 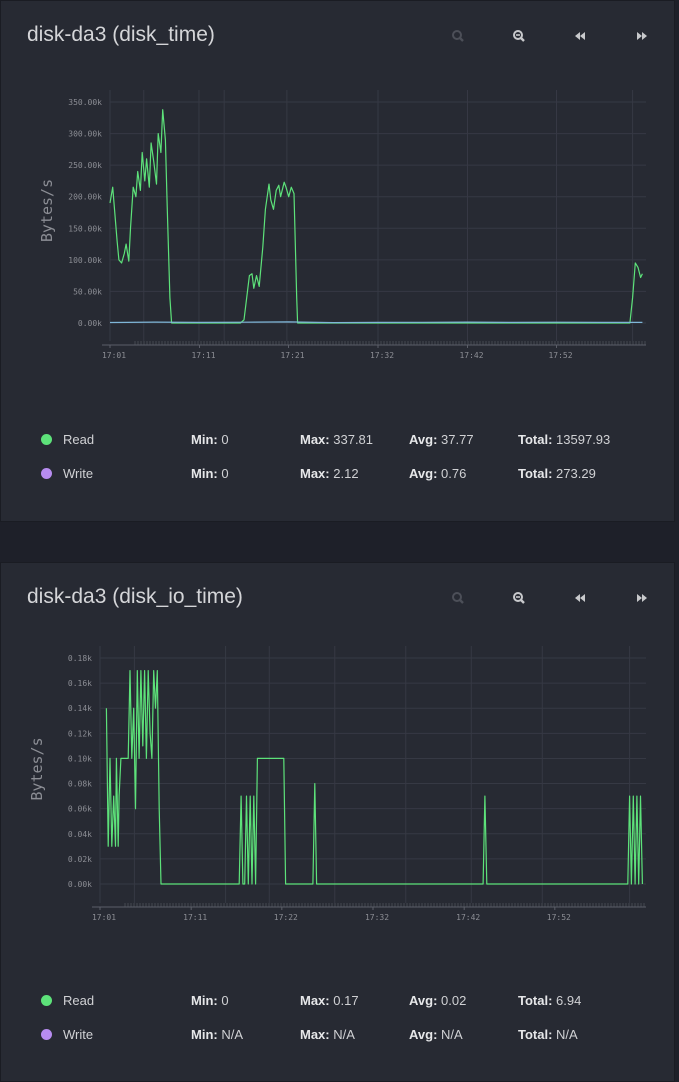 What do you see at coordinates (135, 596) in the screenshot?
I see `panel-title: disk-da3 (disk_io_time)` at bounding box center [135, 596].